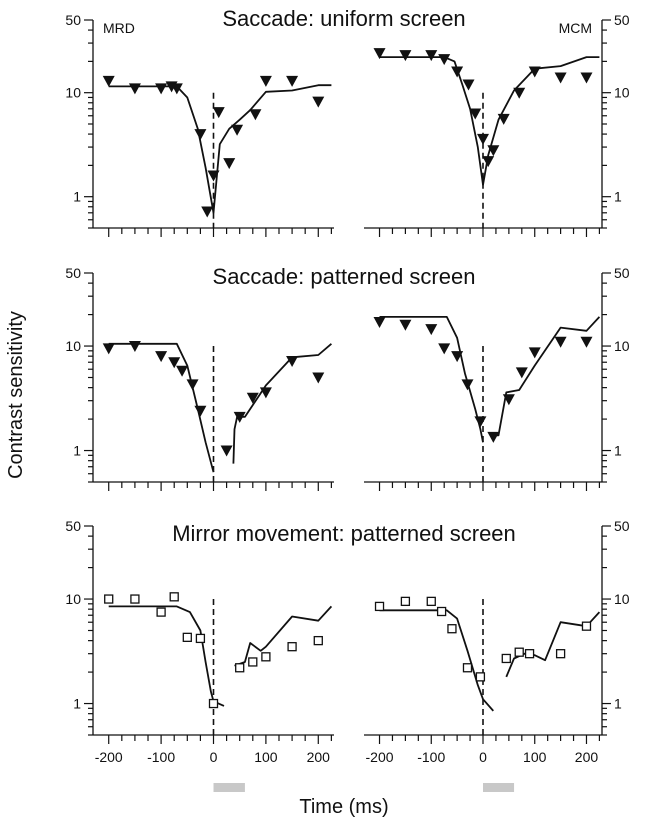 This screenshot has height=825, width=654. What do you see at coordinates (16, 395) in the screenshot?
I see `y-axis-title: Contrast sensitivity` at bounding box center [16, 395].